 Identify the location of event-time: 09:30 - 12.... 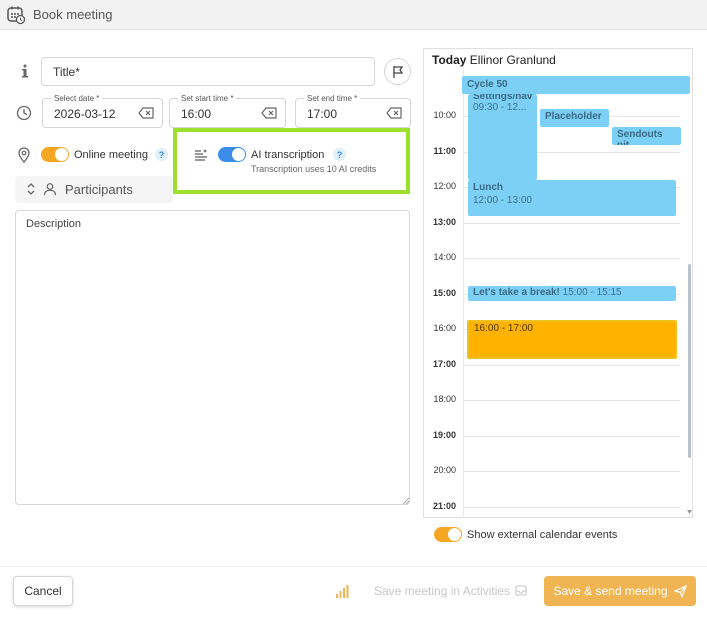
(500, 107).